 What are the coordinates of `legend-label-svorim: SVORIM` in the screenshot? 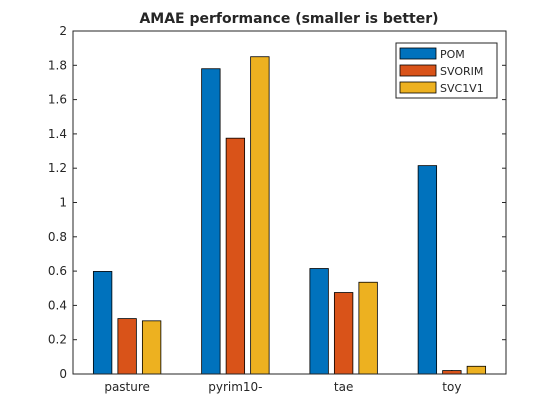 It's located at (461, 71).